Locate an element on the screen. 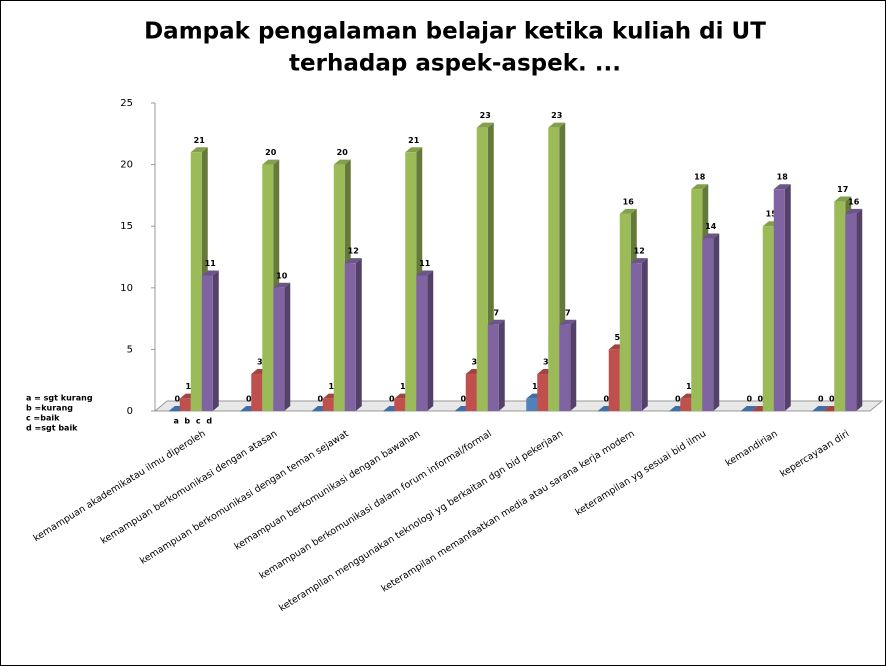 This screenshot has height=666, width=886. legend-key: c =baik is located at coordinates (43, 418).